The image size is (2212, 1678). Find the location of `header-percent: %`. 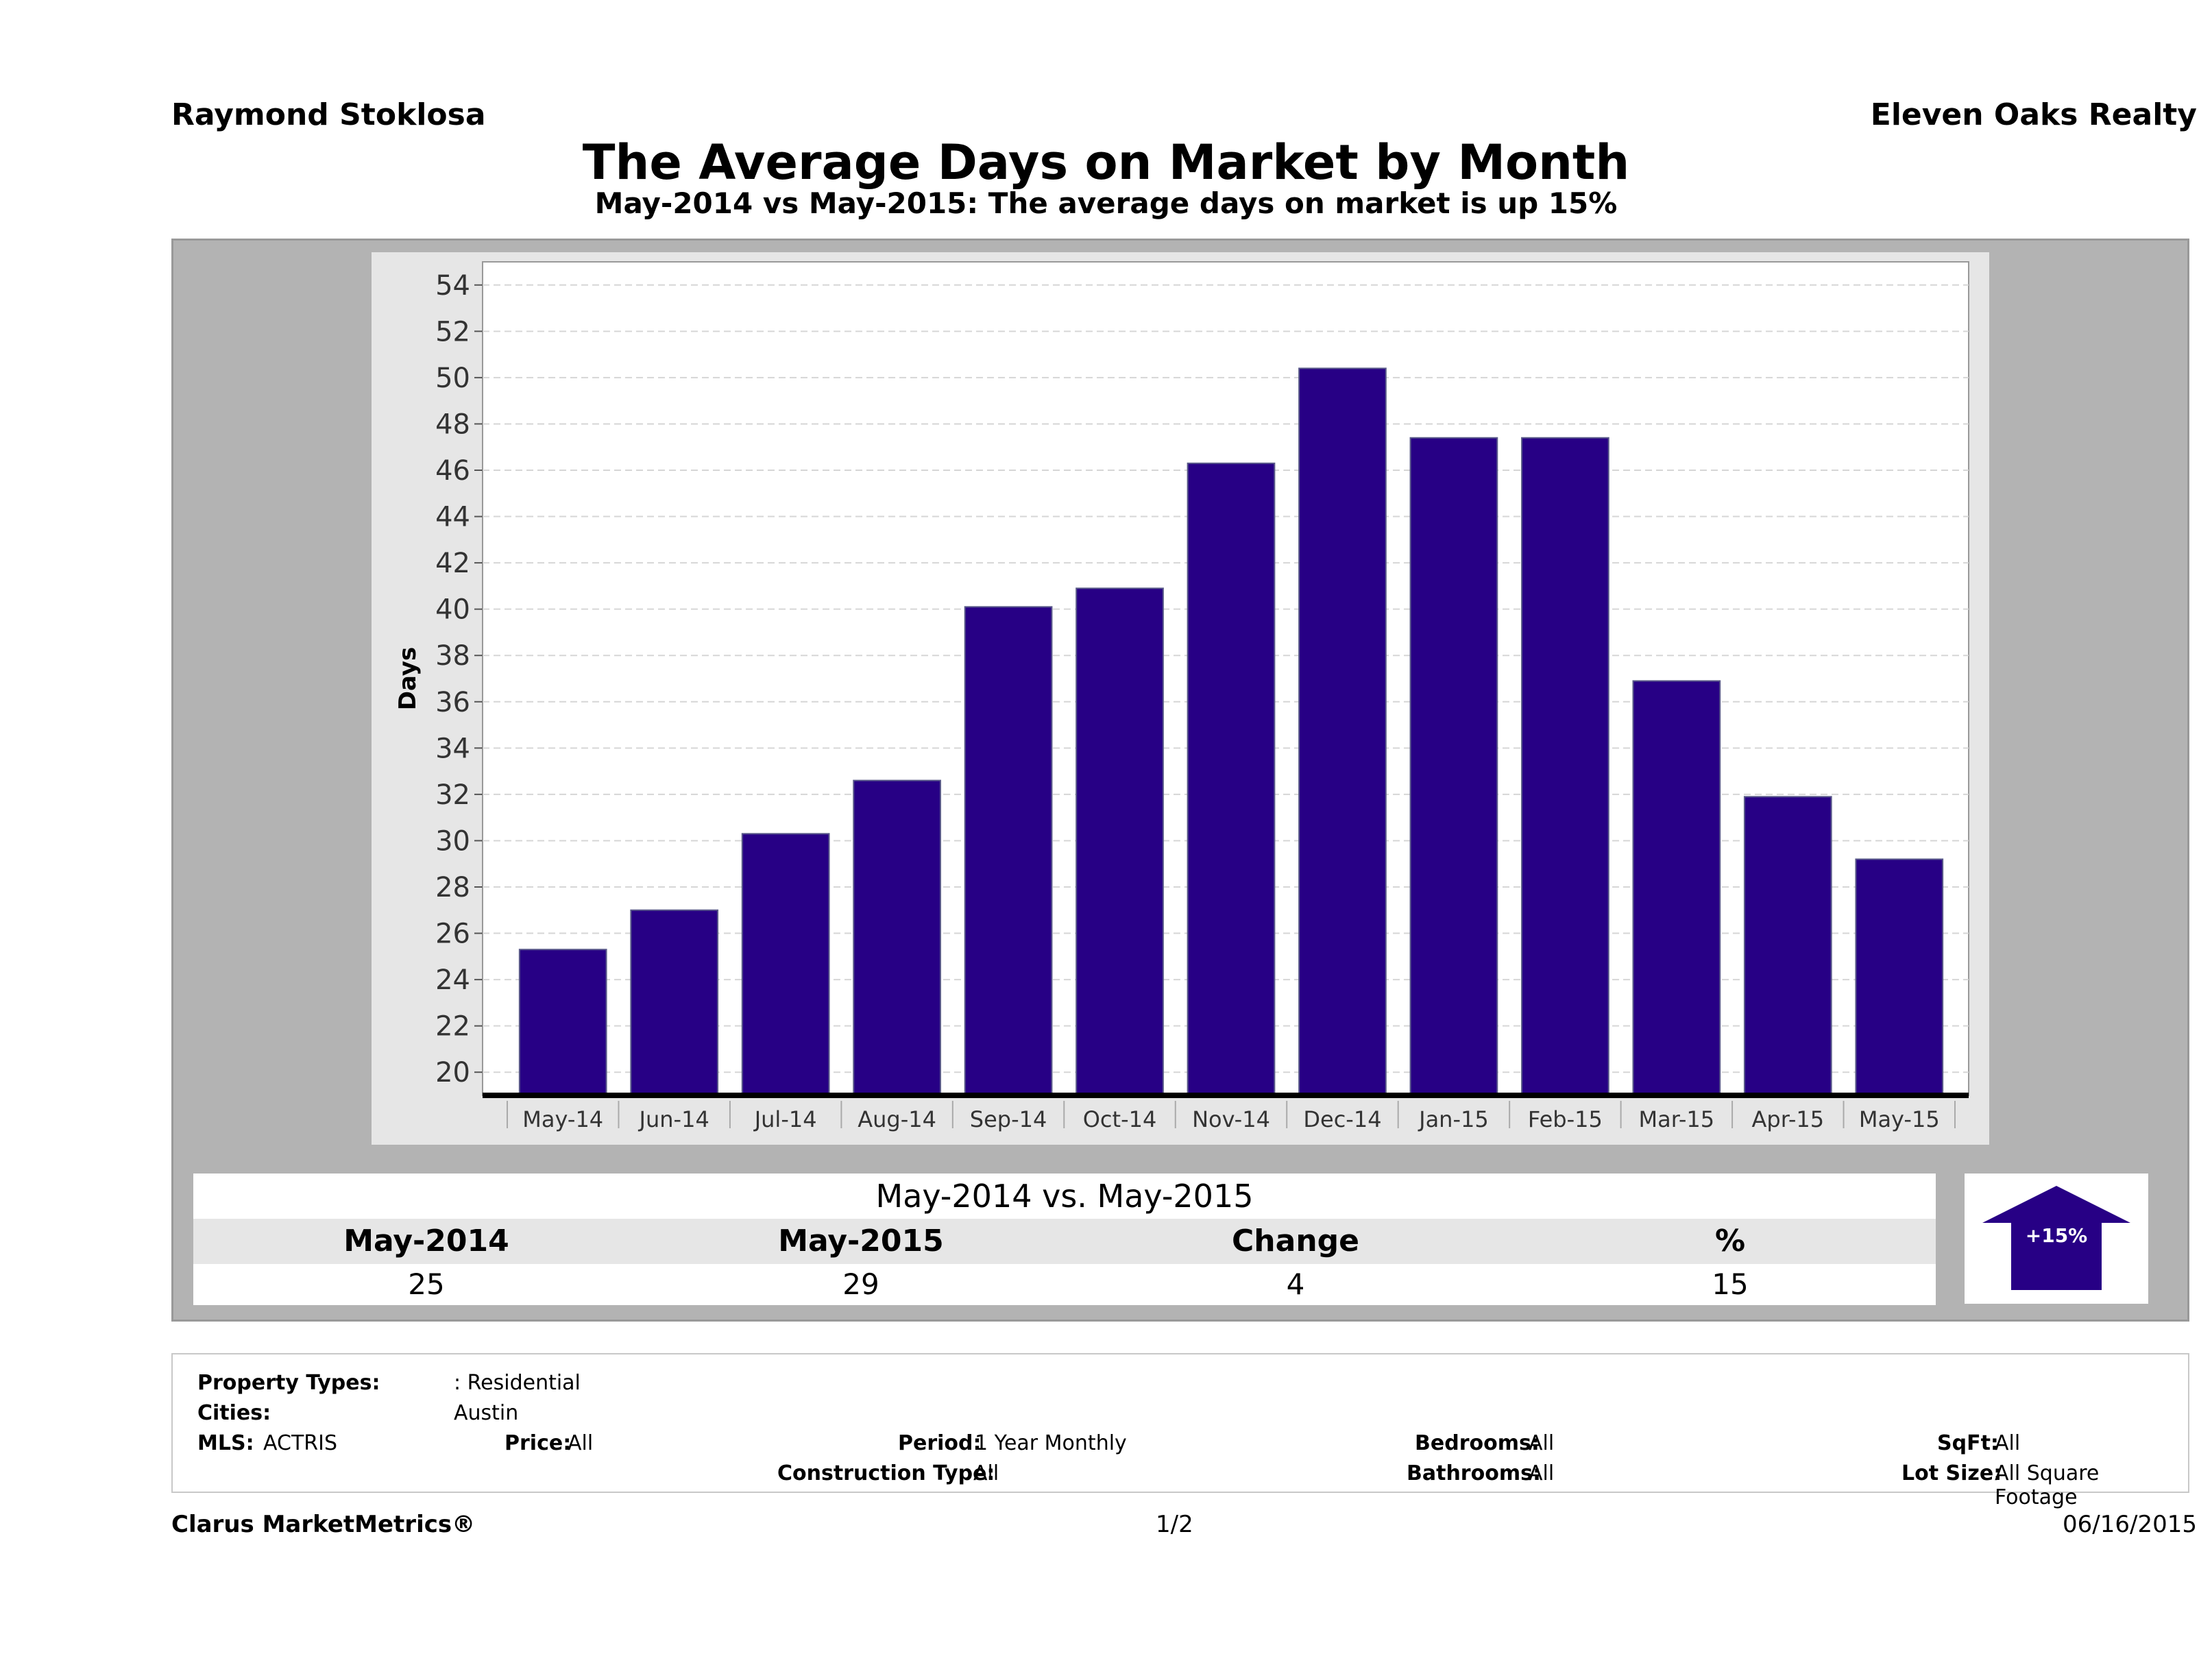

header-percent: % is located at coordinates (1730, 1241).